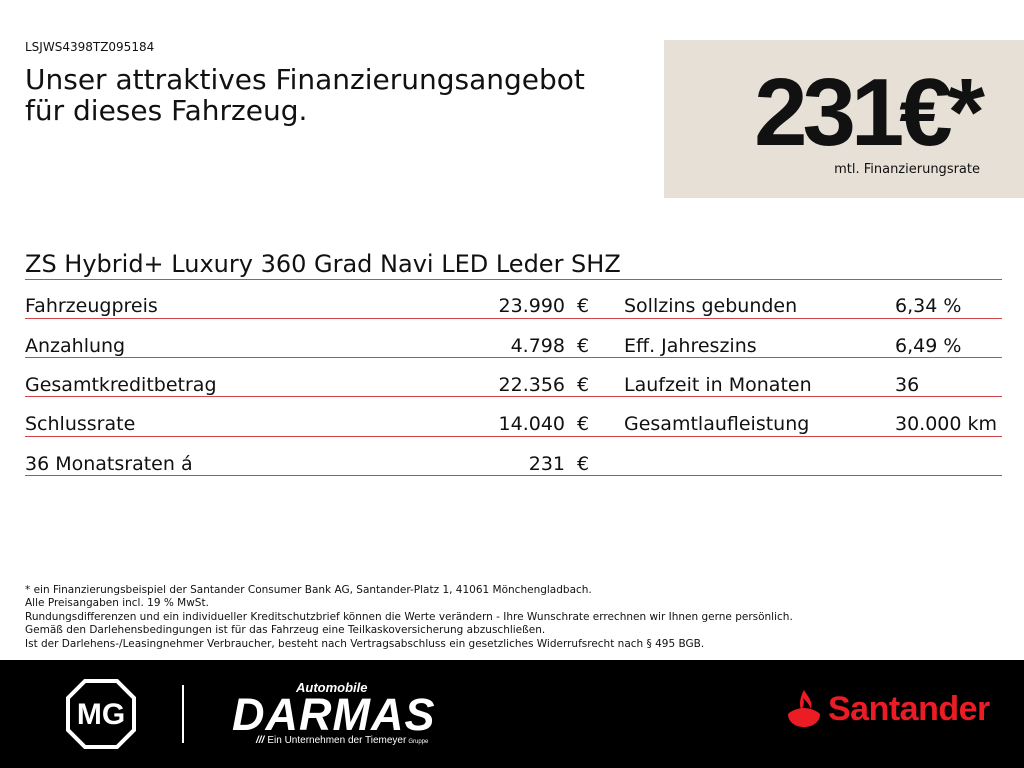  Describe the element at coordinates (946, 424) in the screenshot. I see `right-row-value: 30.000 km` at that location.